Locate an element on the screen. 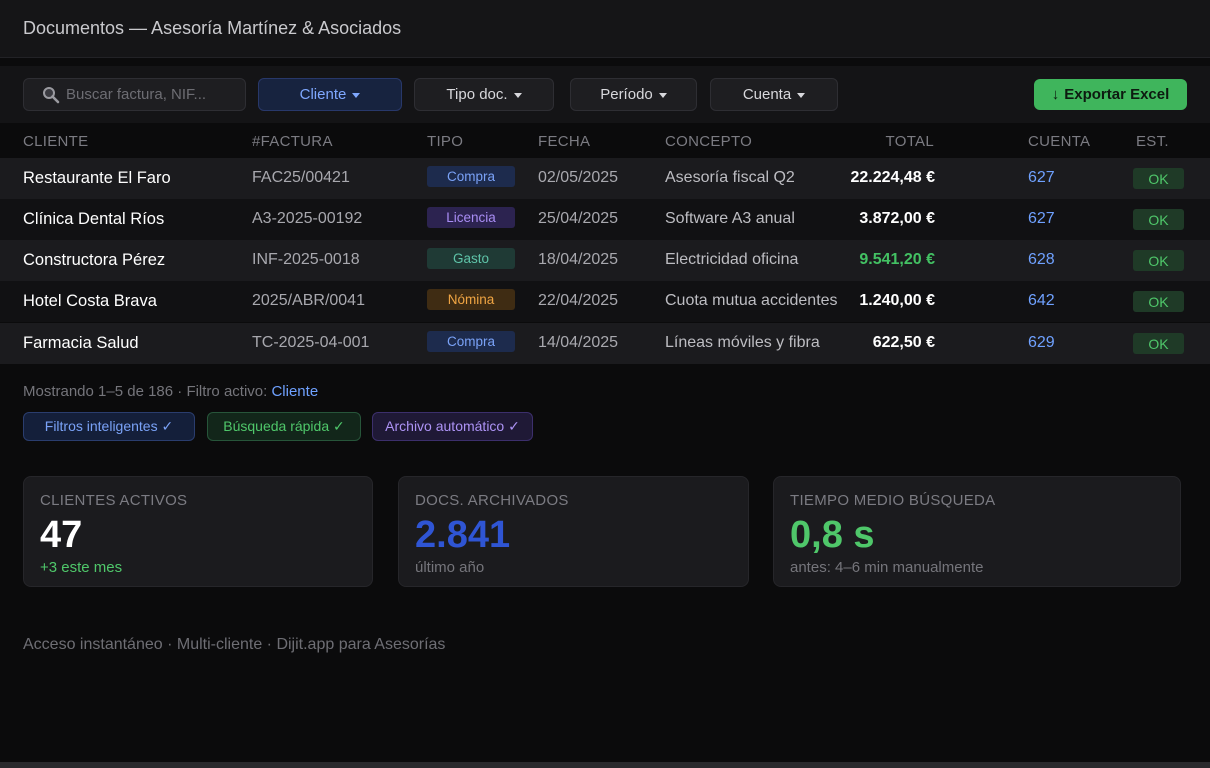  header-total: TOTAL is located at coordinates (909, 141).